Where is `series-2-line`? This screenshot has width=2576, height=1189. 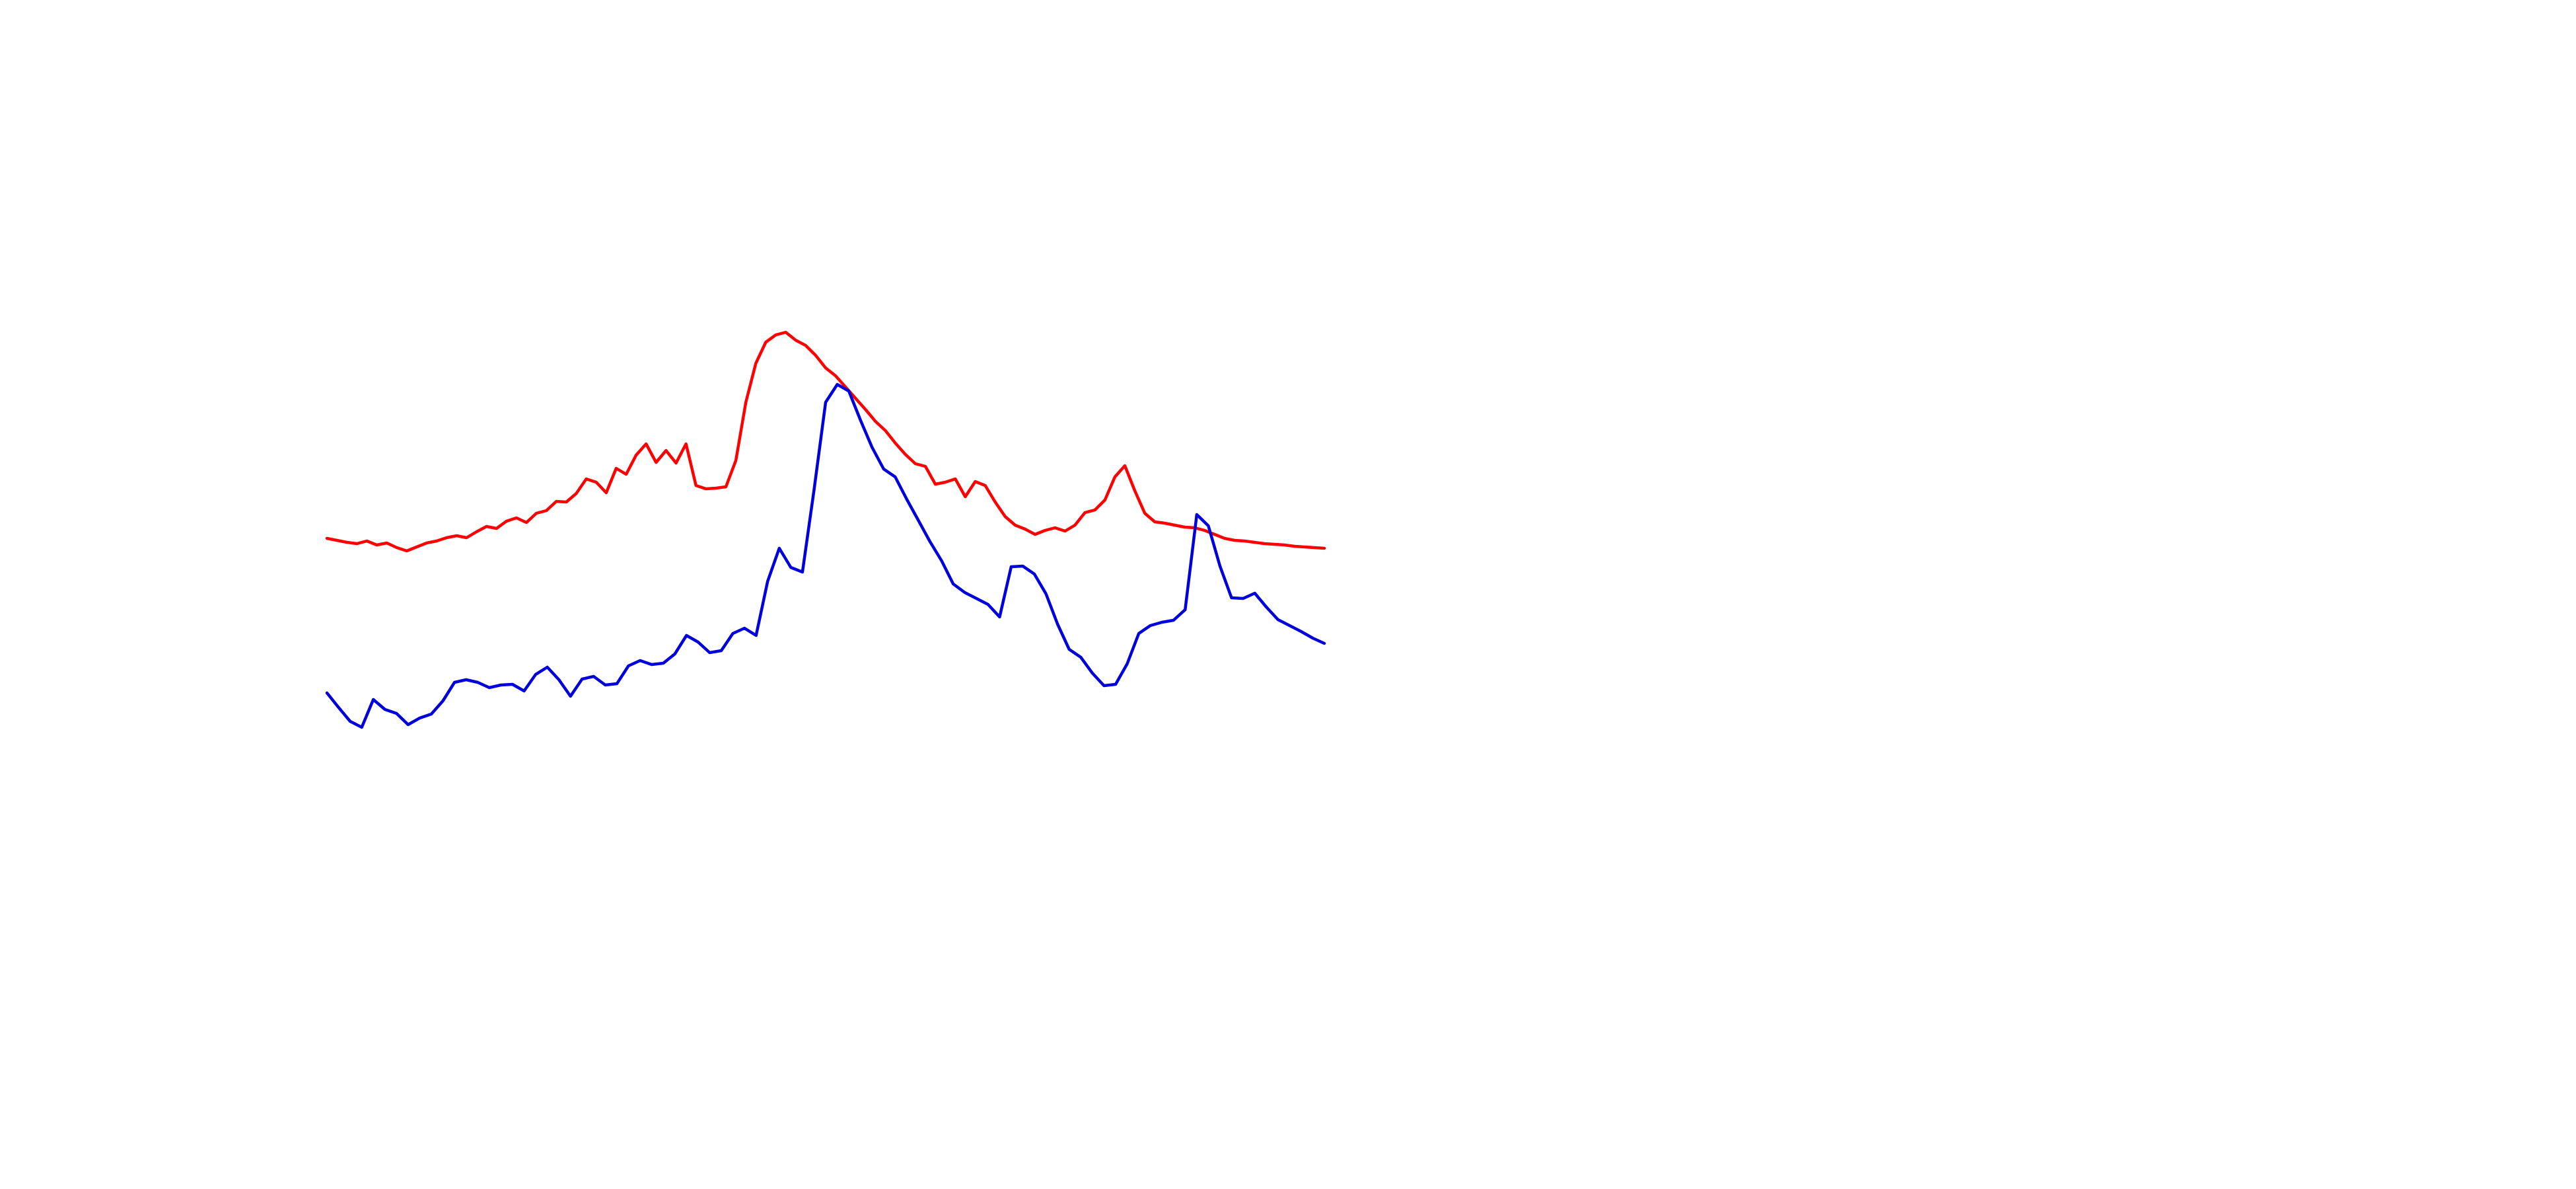 series-2-line is located at coordinates (826, 555).